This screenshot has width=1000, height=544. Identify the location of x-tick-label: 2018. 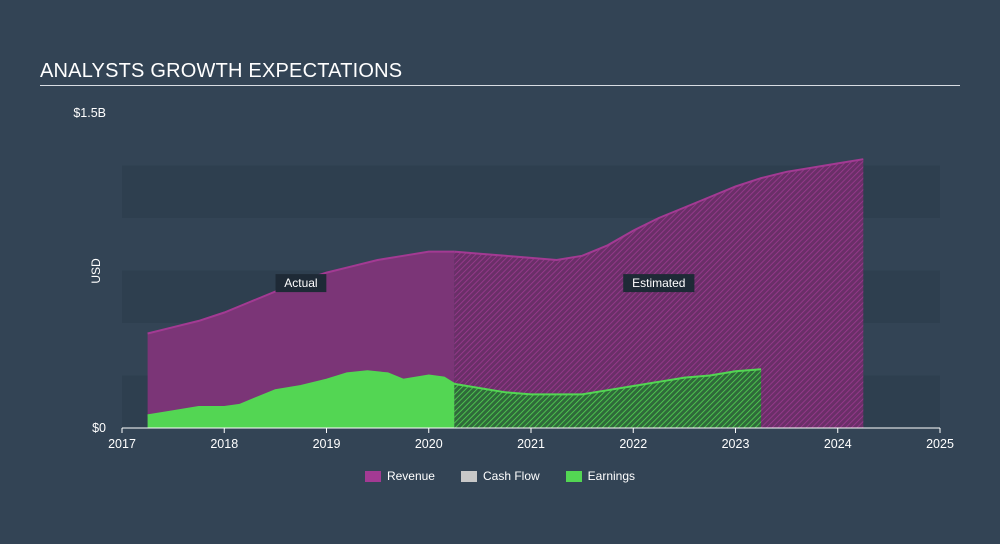
(224, 444).